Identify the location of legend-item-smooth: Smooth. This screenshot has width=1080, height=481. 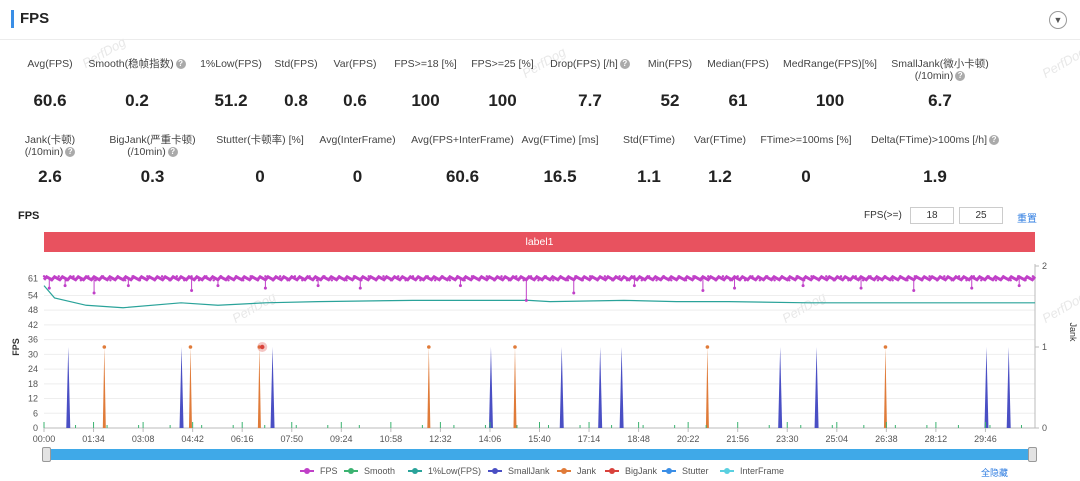
(369, 471).